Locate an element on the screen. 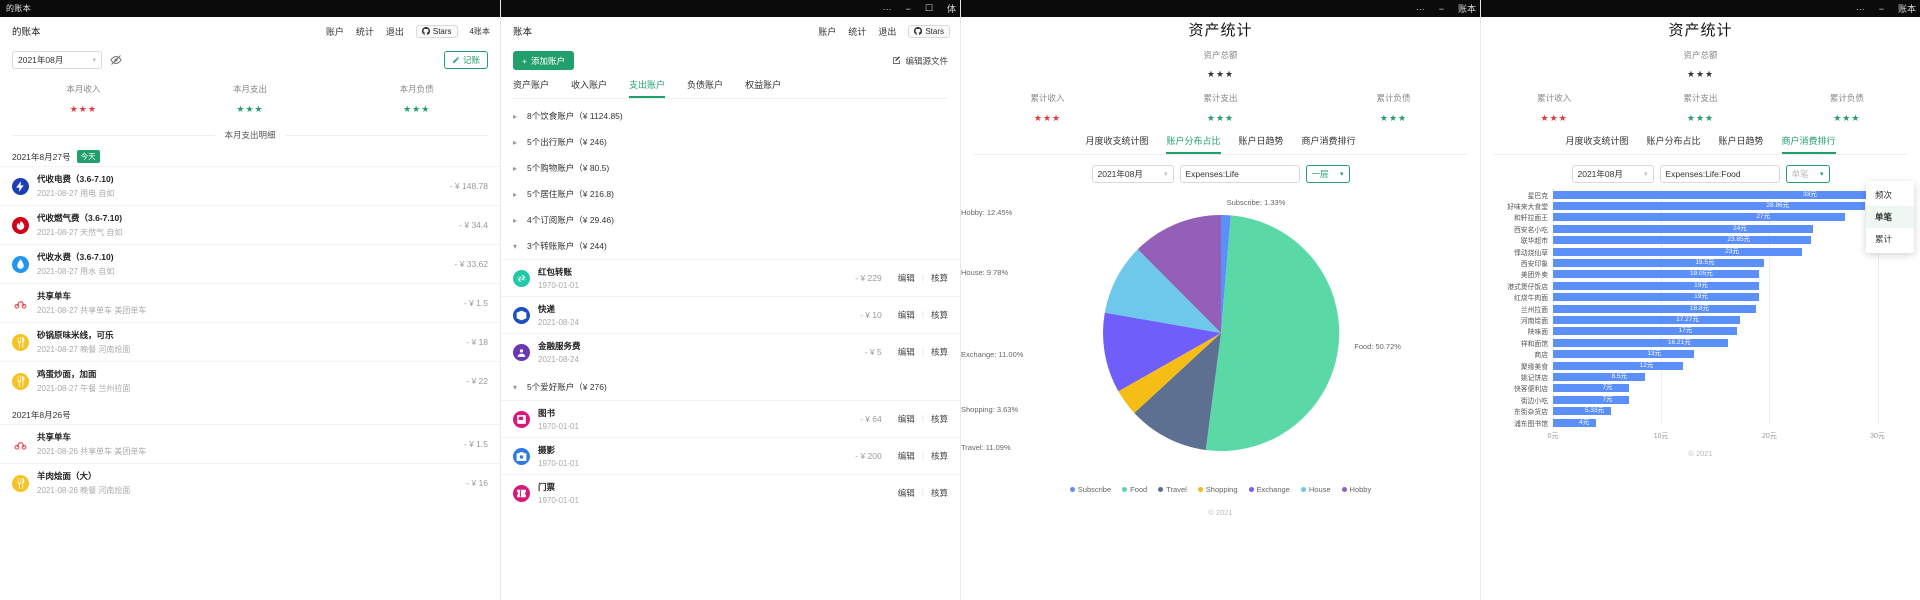  bar-chart-row: 街边小吃 7元 is located at coordinates (1700, 399).